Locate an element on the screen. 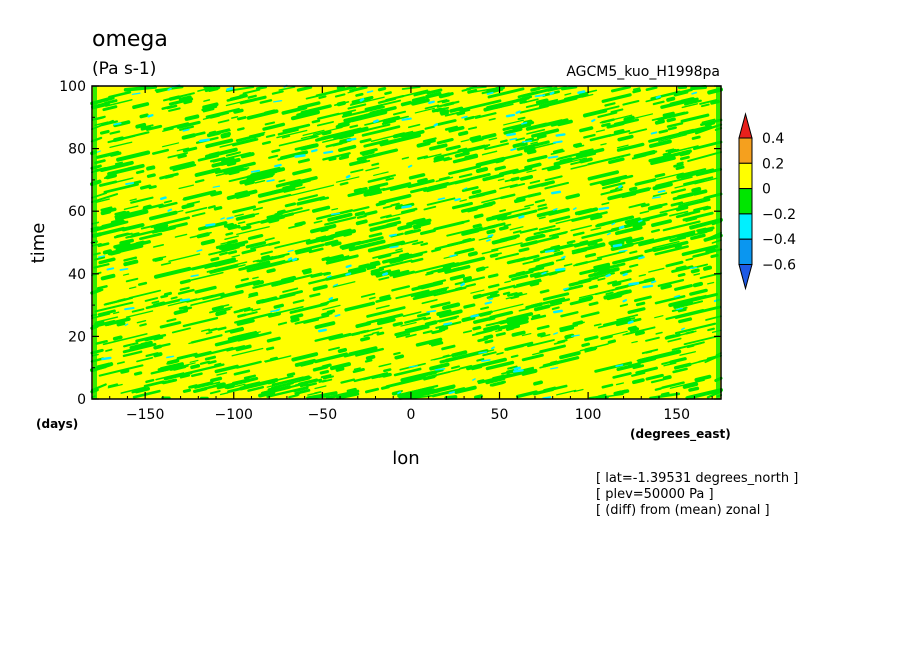 The height and width of the screenshot is (658, 904). y-tick-label: 60 is located at coordinates (77, 212).